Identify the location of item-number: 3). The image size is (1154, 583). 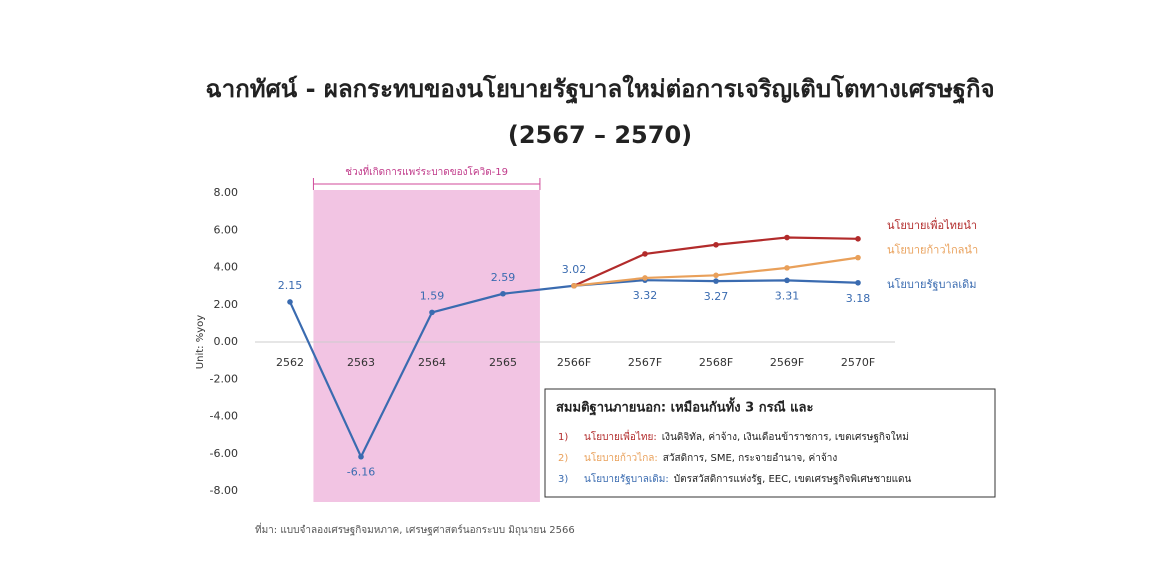
(563, 479).